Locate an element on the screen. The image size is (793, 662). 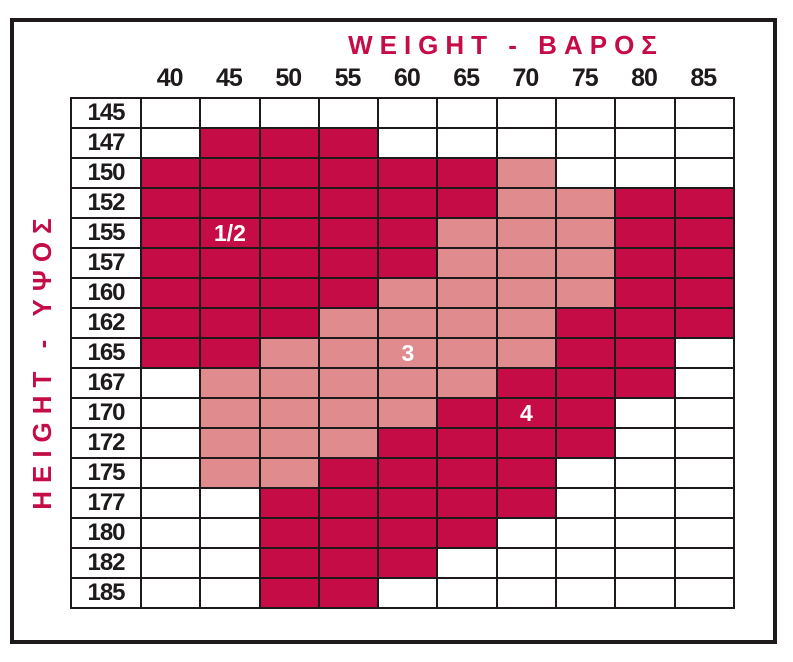
table-row: 165 3 is located at coordinates (402, 353).